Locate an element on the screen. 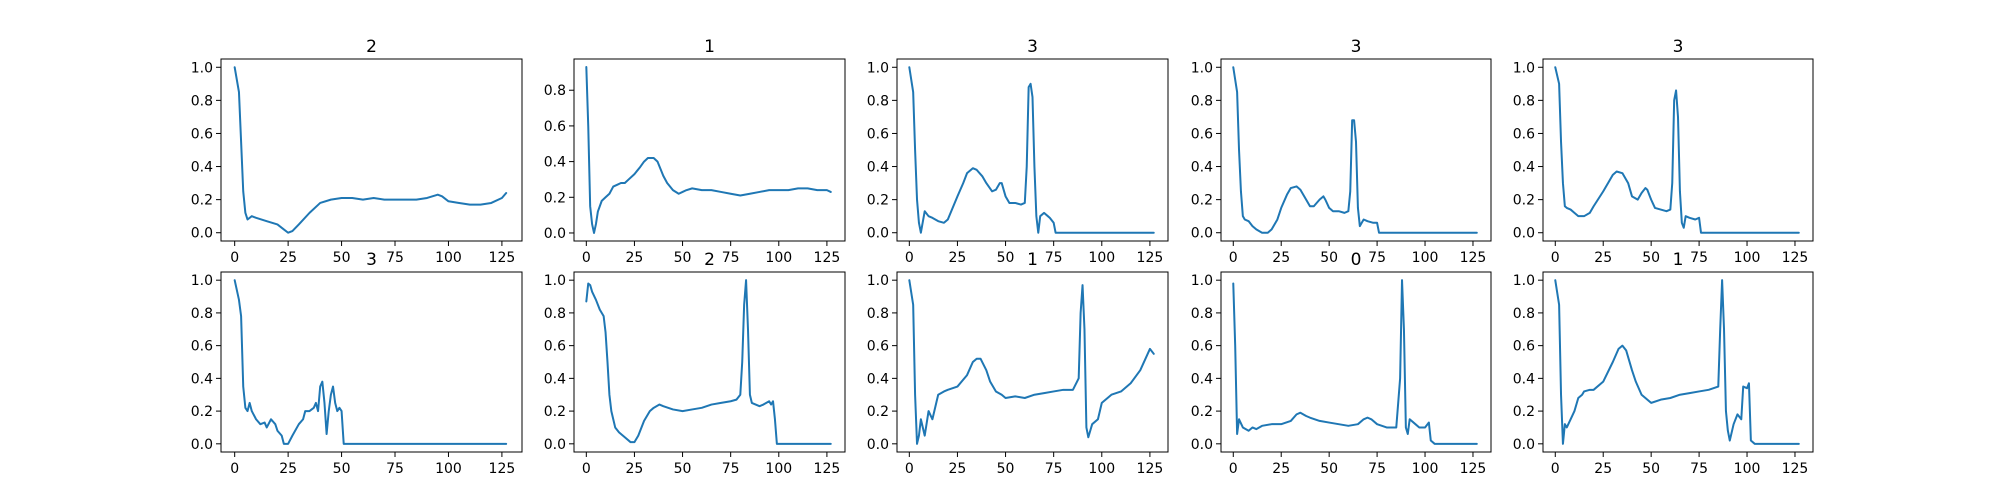 The height and width of the screenshot is (500, 2000). subplot: 0 25 50 75 100 125 0.0 0.2 0.4 0.6 0.8 1.0 0 is located at coordinates (1341, 363).